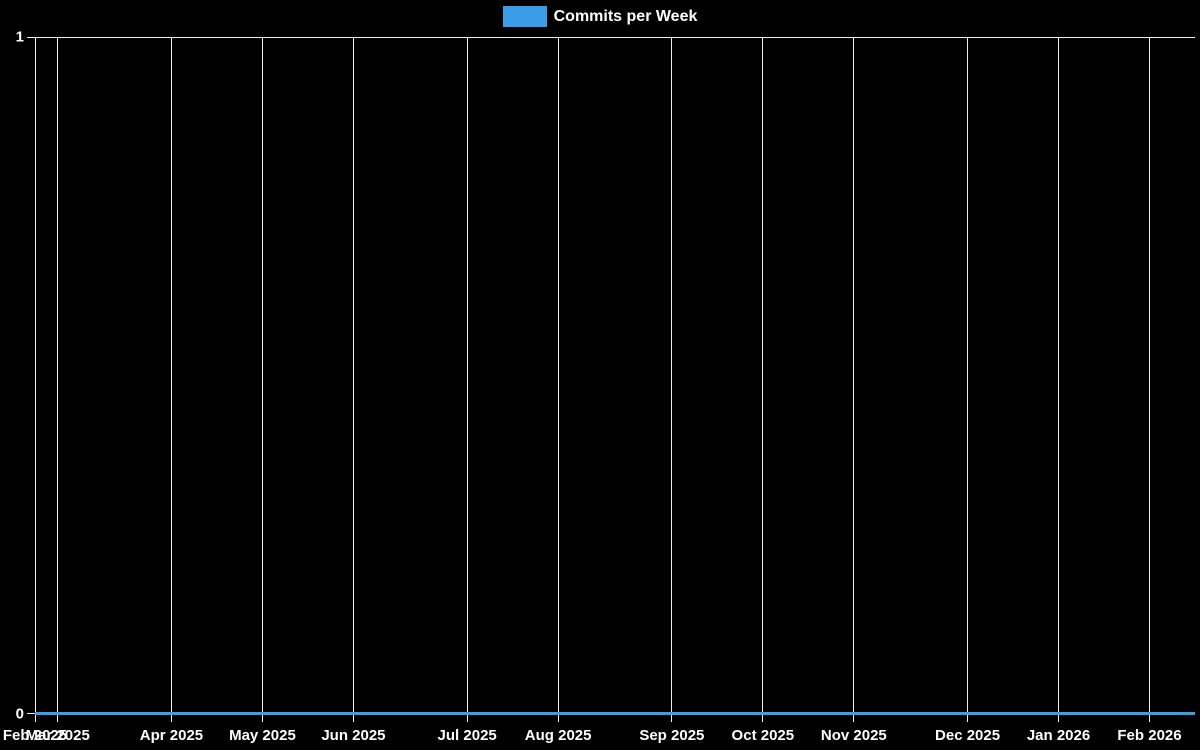 The width and height of the screenshot is (1200, 750). I want to click on legend-label: Commits per Week, so click(625, 16).